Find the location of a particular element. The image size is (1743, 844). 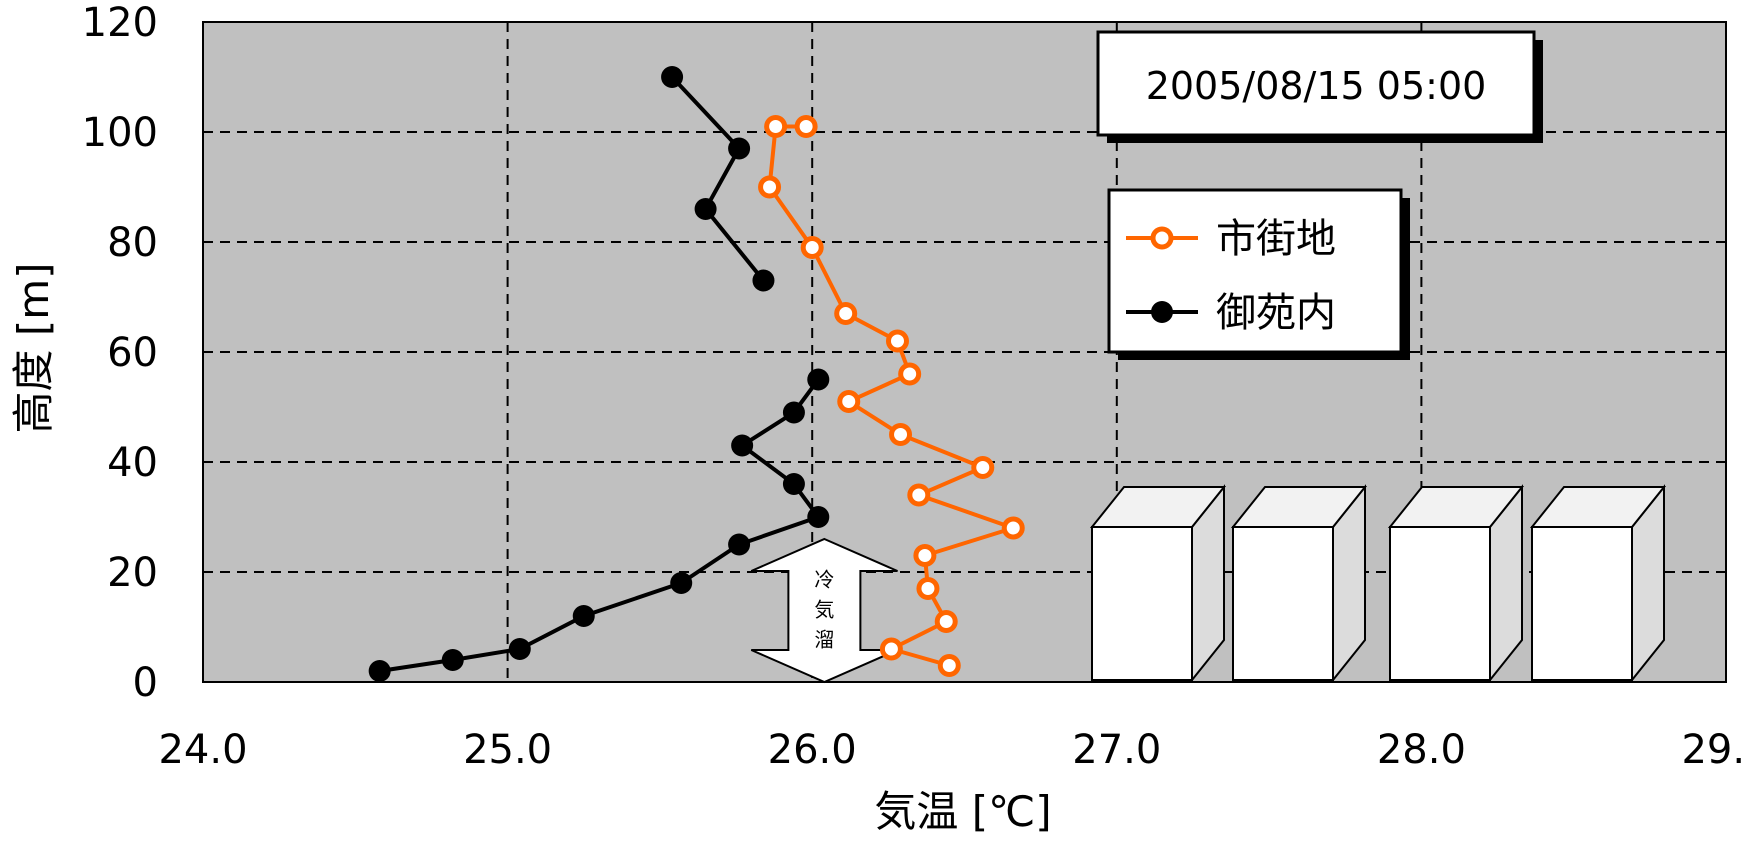

y-tick-label: 100 is located at coordinates (120, 133).